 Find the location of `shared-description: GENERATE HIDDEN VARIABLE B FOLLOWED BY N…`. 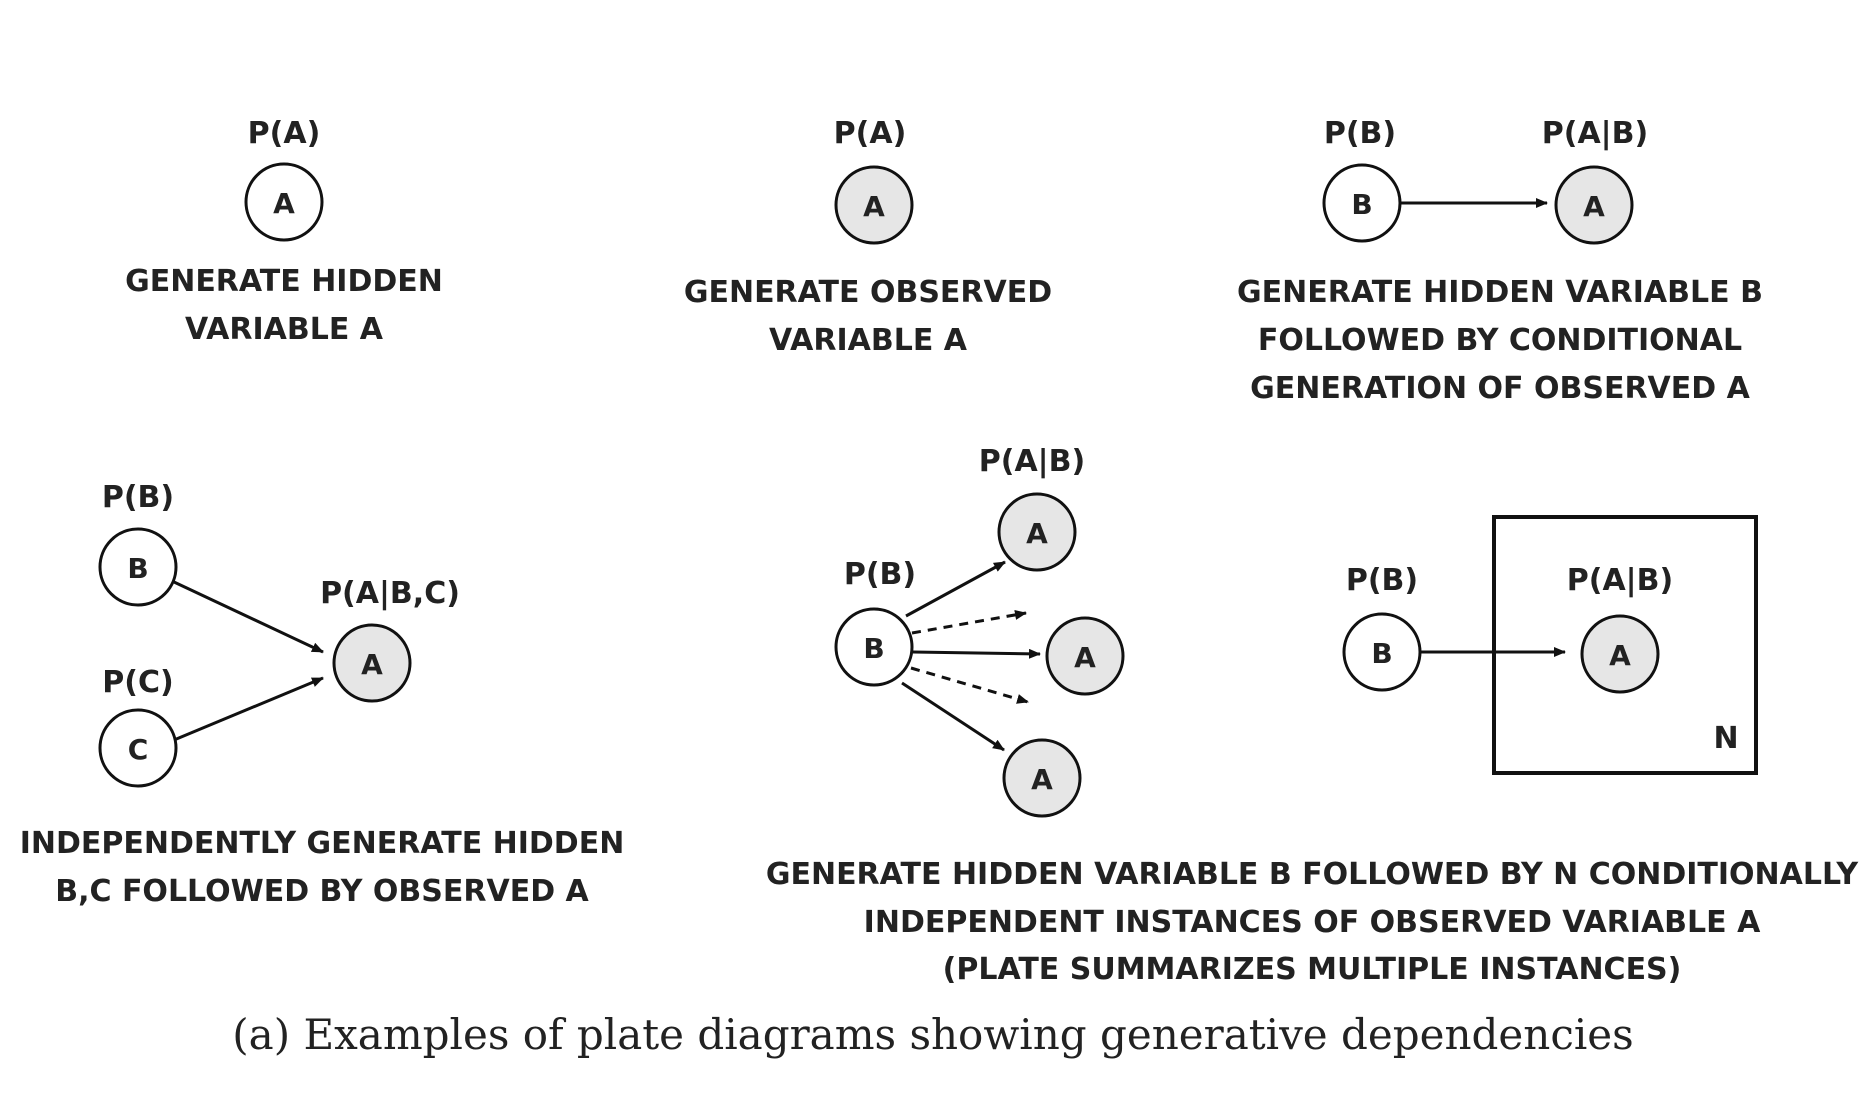

shared-description: GENERATE HIDDEN VARIABLE B FOLLOWED BY N… is located at coordinates (1313, 922).